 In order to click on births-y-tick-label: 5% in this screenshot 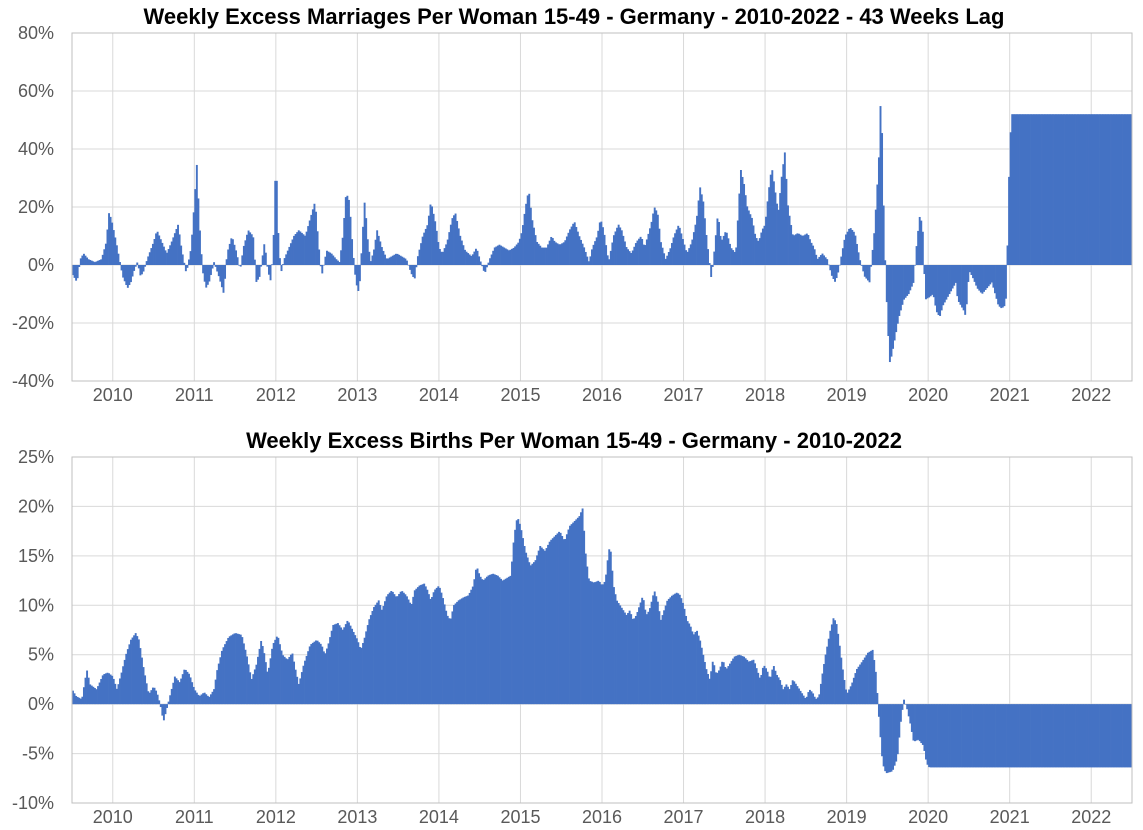, I will do `click(41, 655)`.